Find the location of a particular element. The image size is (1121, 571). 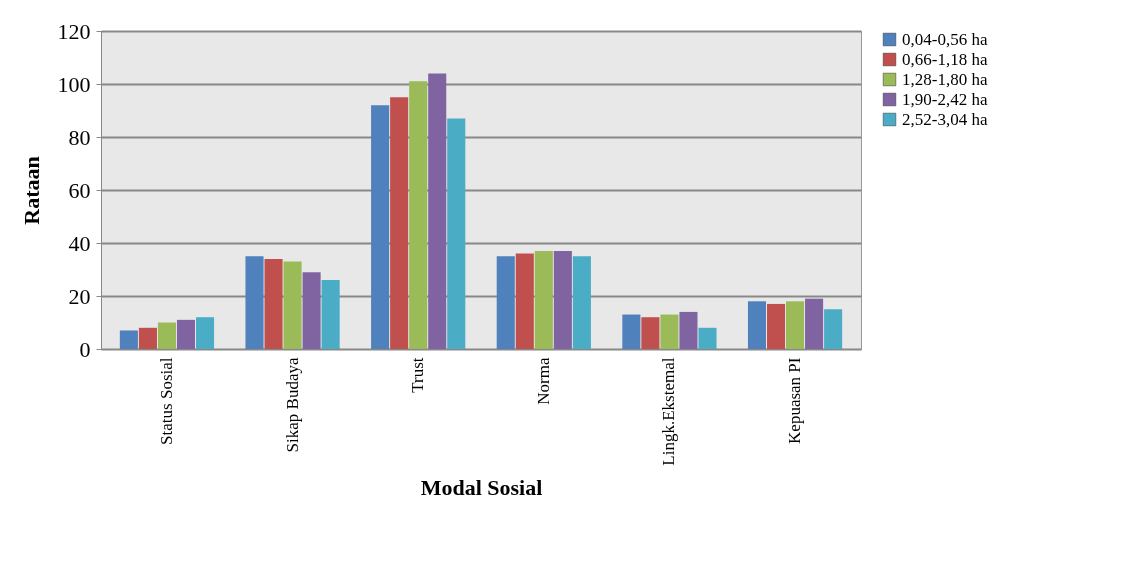

y-tick-label: 0 is located at coordinates (85, 349).